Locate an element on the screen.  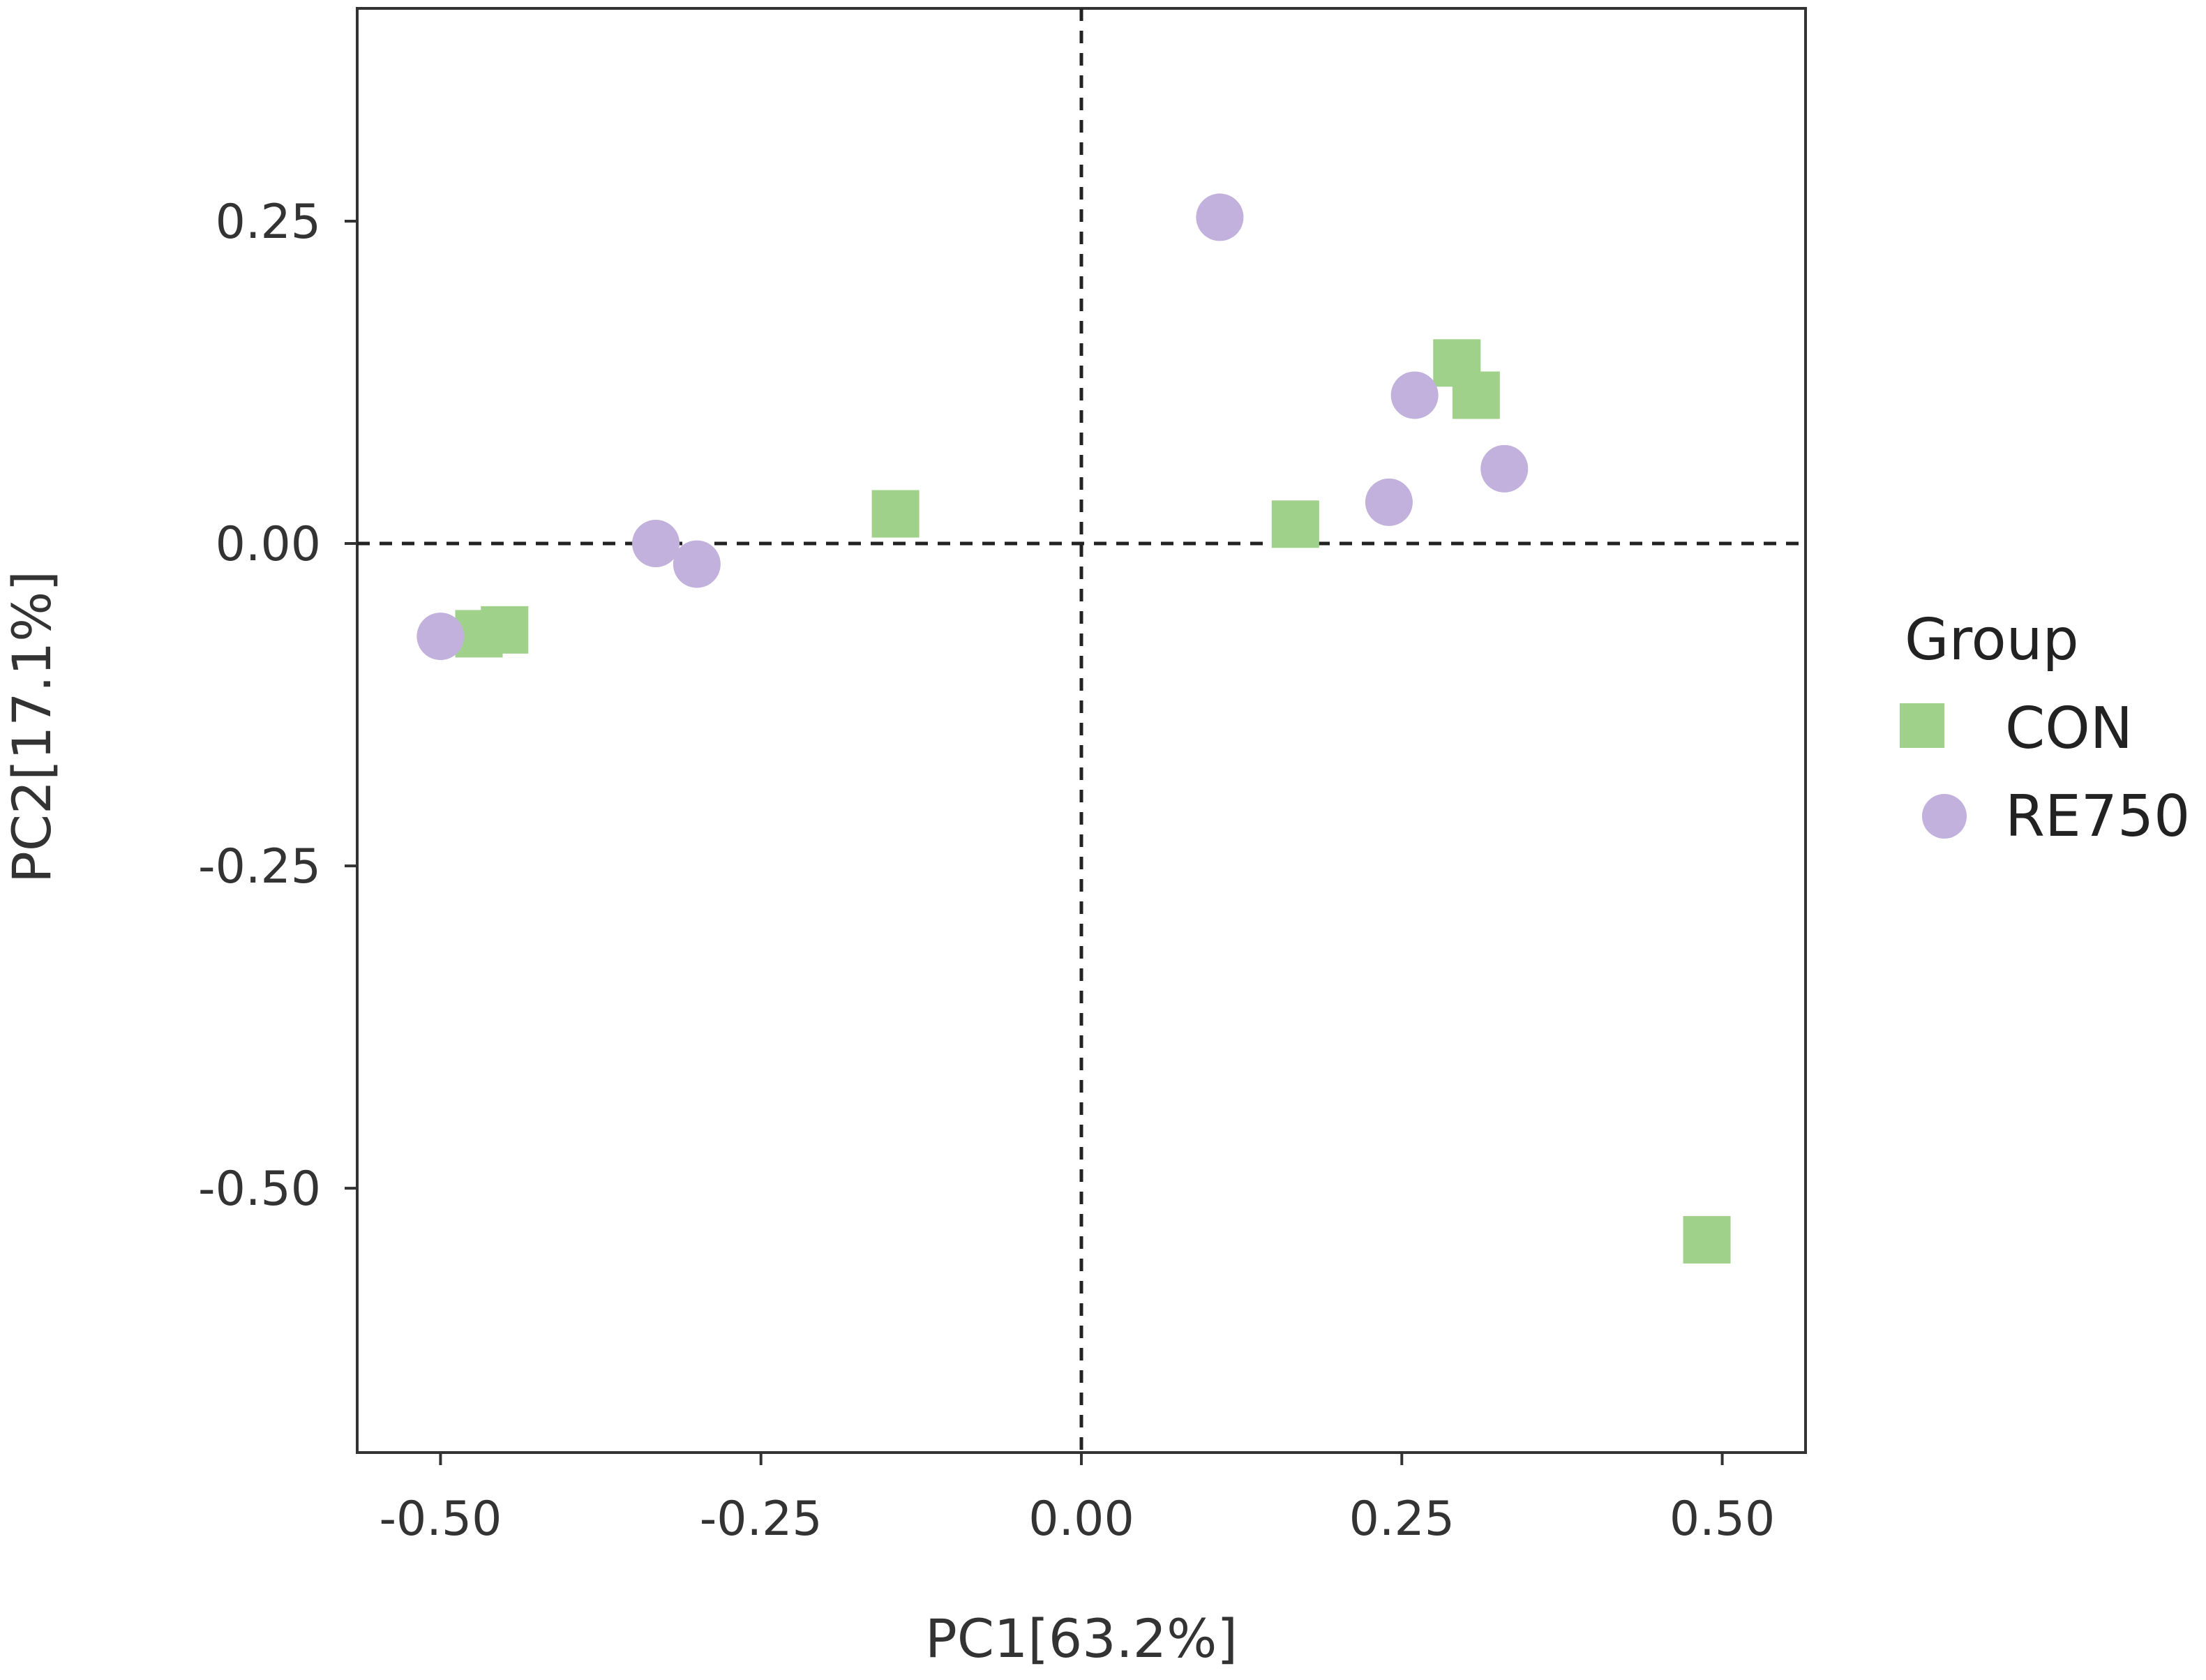
x-axis-title: PC1[63.2%] is located at coordinates (1081, 1639).